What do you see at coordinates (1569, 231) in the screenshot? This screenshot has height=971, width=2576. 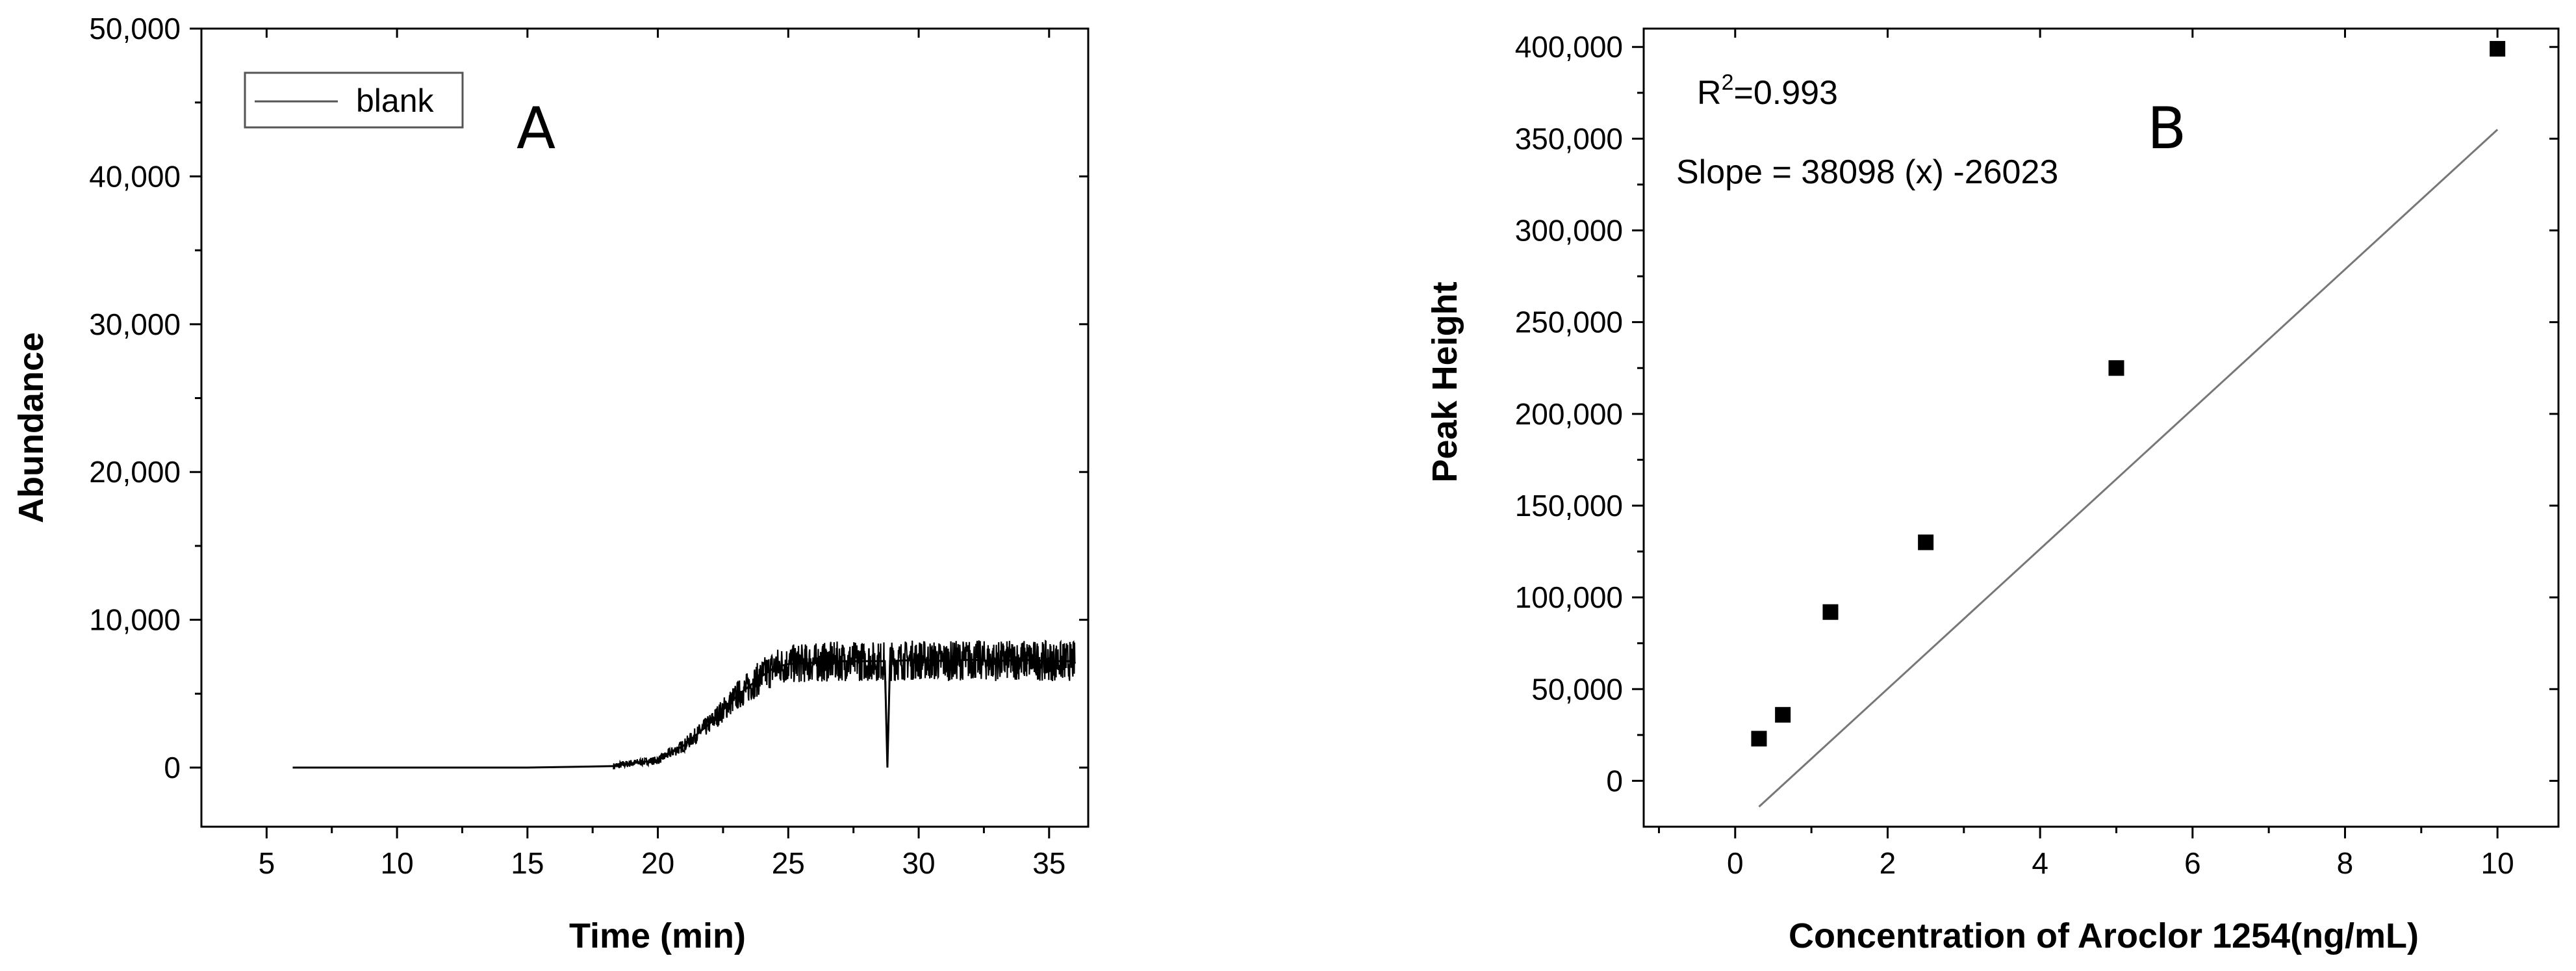 I see `chart-b-ytick-label: 300,000` at bounding box center [1569, 231].